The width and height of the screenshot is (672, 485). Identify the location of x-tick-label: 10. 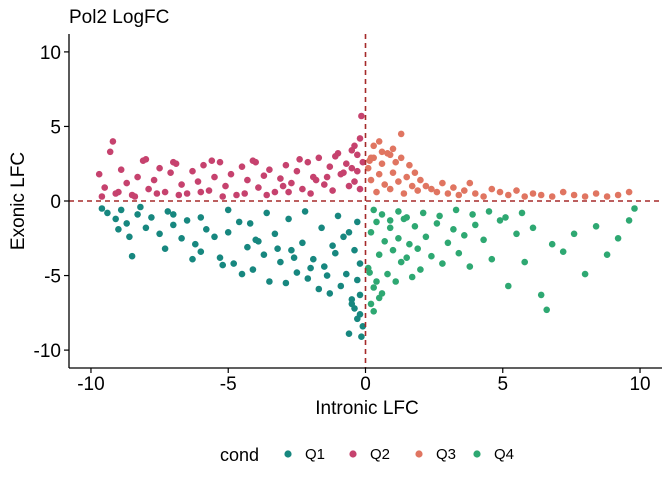
(639, 384).